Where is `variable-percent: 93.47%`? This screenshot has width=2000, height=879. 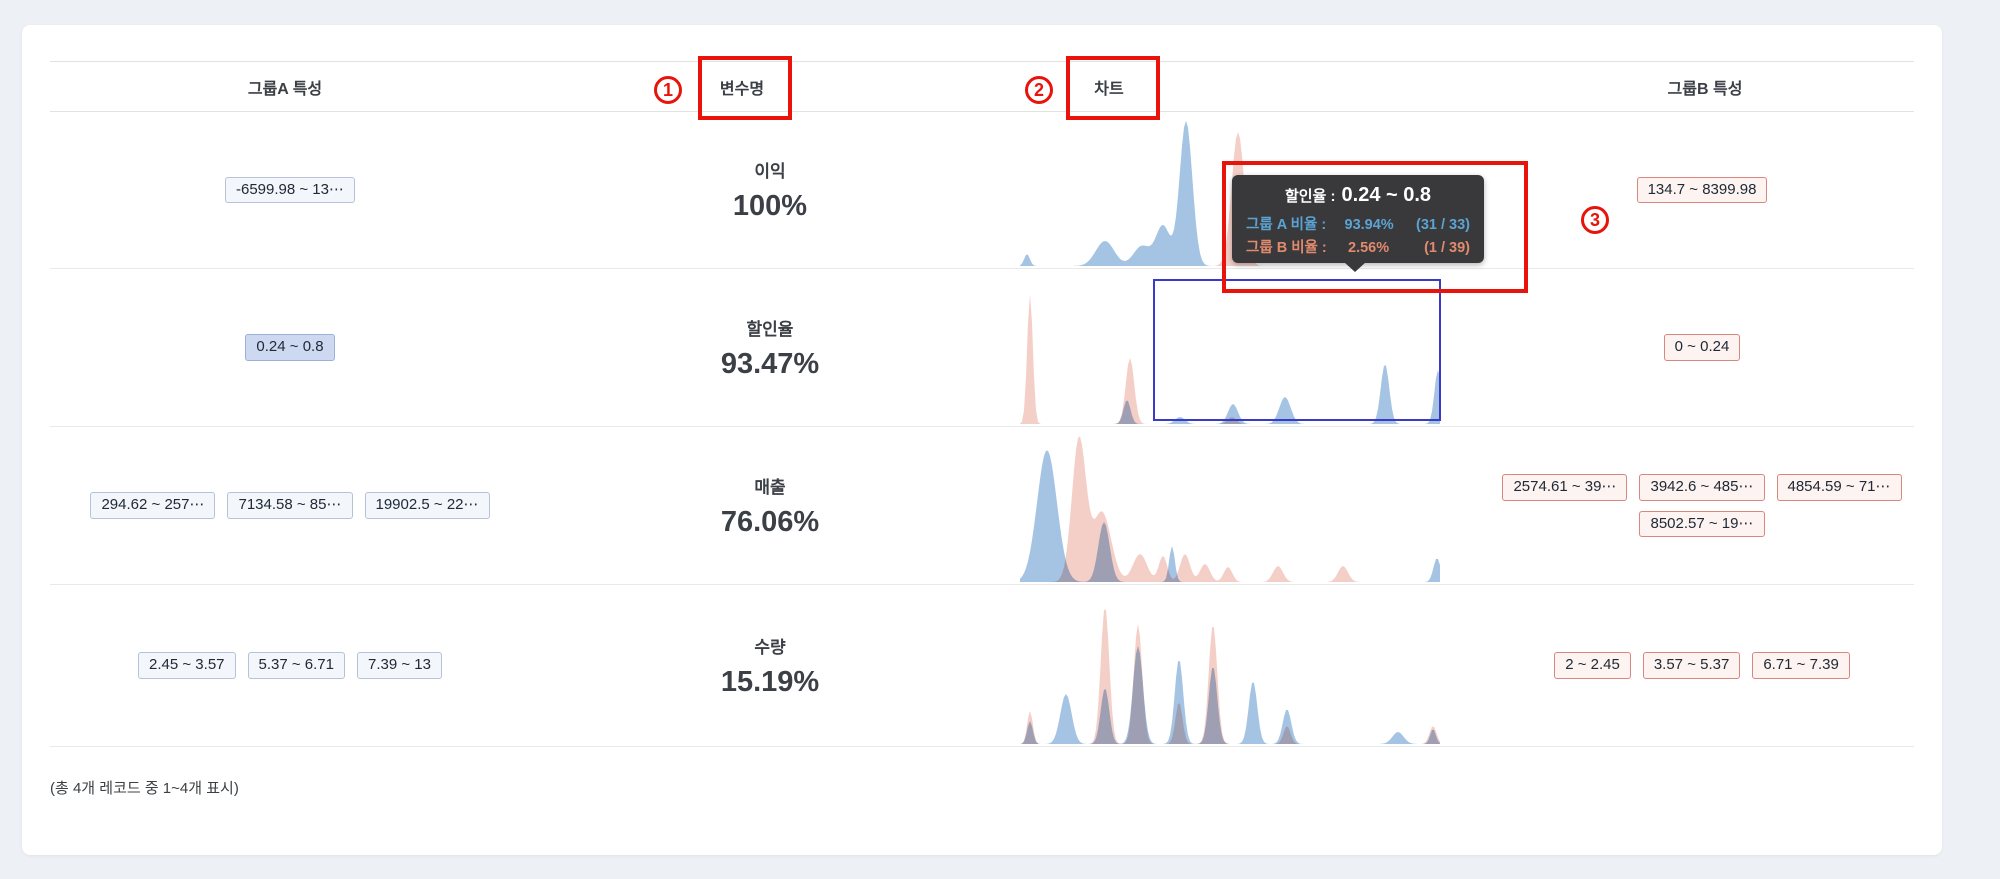
variable-percent: 93.47% is located at coordinates (770, 363).